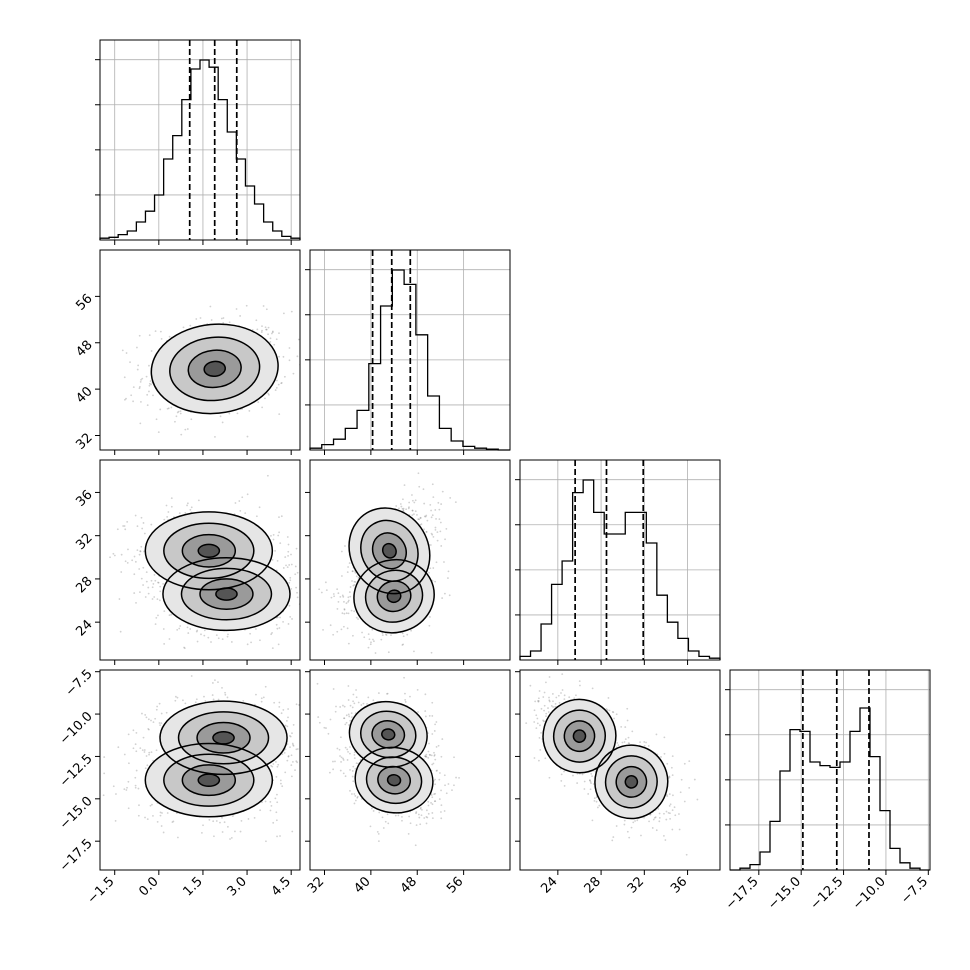 Image resolution: width=970 pixels, height=970 pixels. Describe the element at coordinates (742, 893) in the screenshot. I see `x-tick-label: −17.5` at that location.